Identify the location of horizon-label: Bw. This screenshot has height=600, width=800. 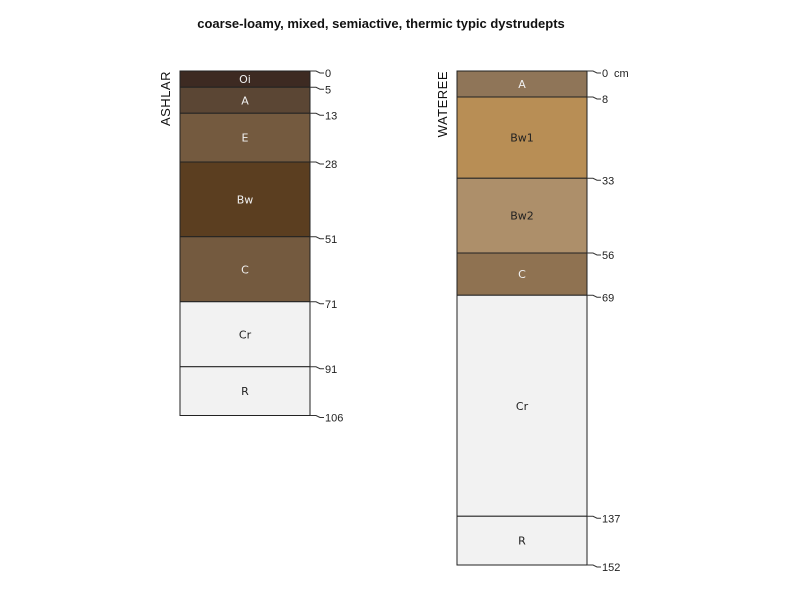
(245, 199).